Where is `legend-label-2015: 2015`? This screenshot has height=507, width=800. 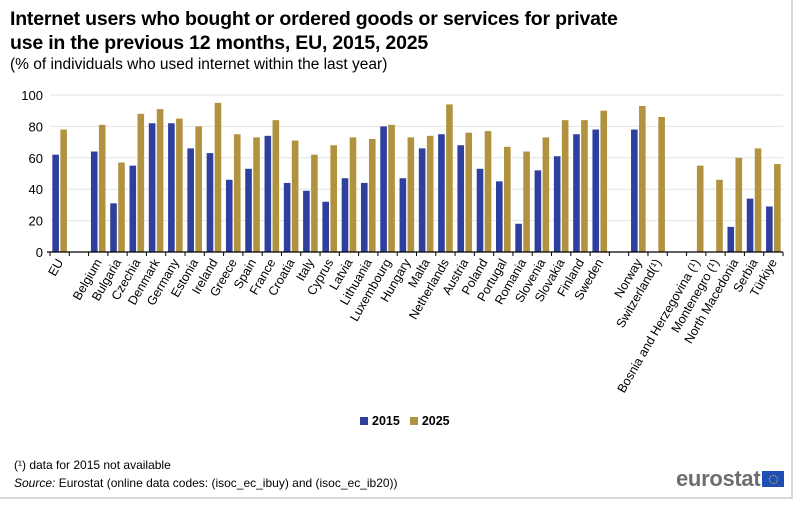
legend-label-2015: 2015 is located at coordinates (386, 421).